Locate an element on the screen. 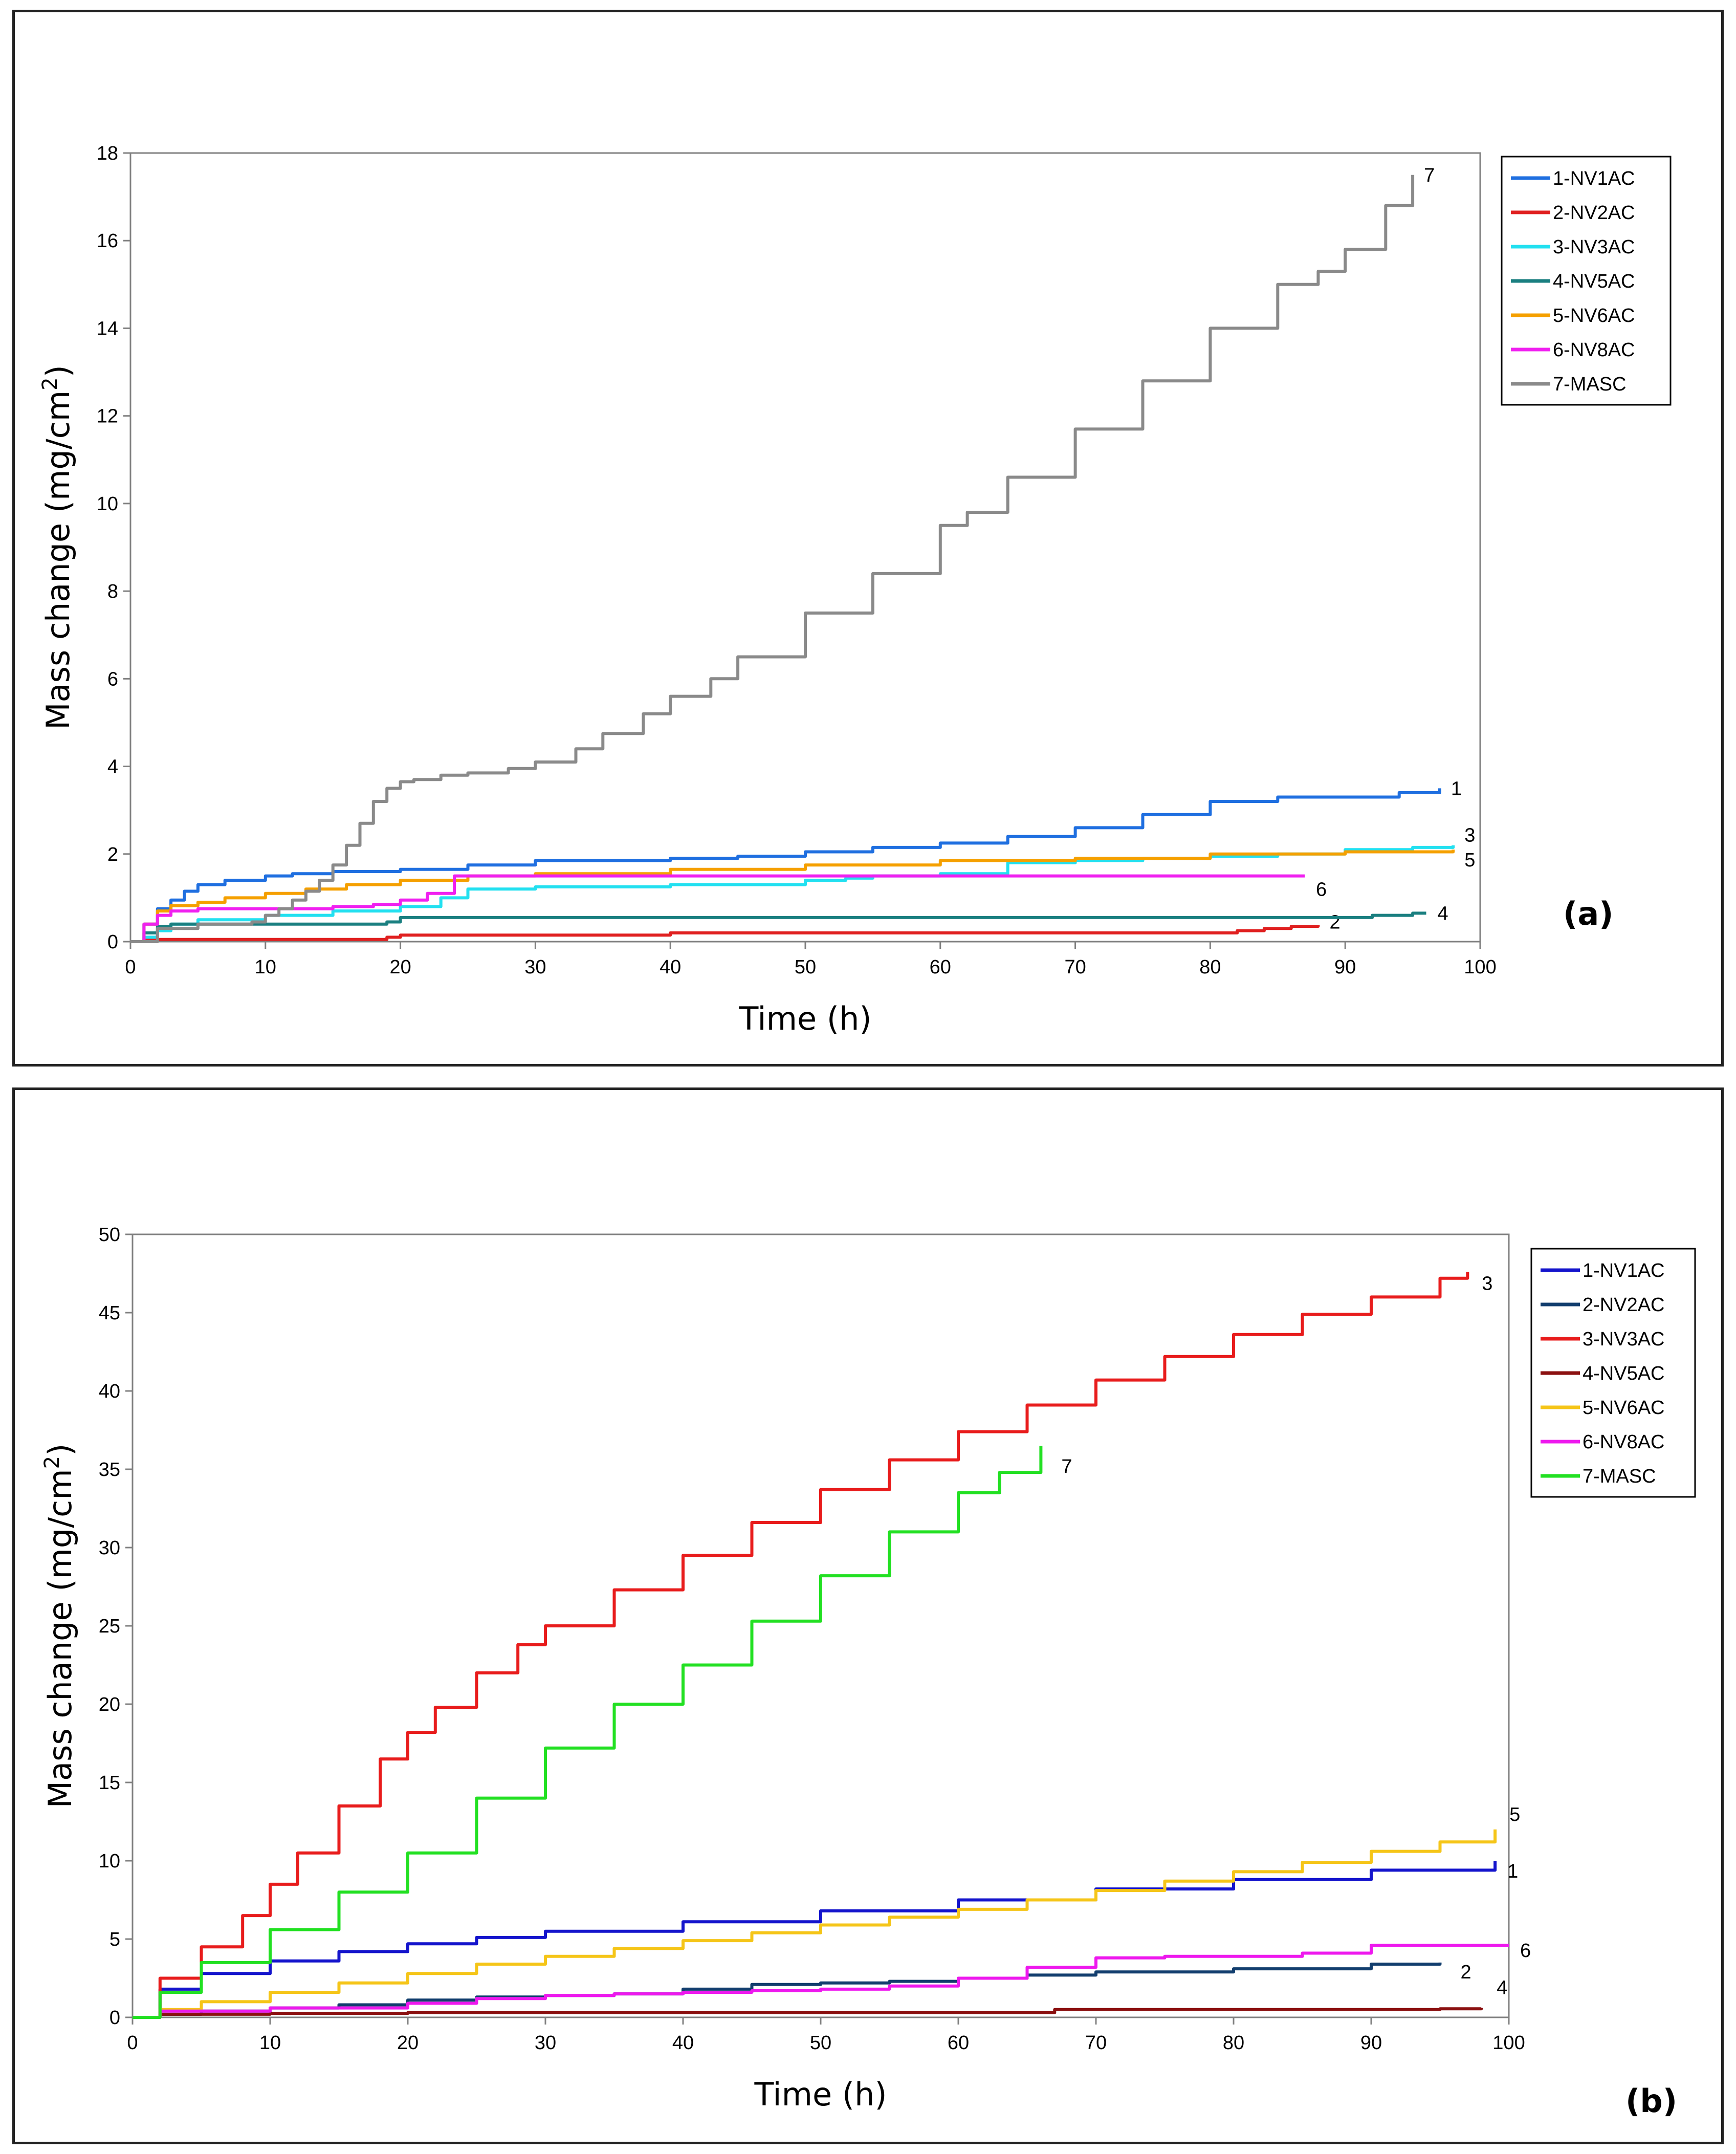 The image size is (1736, 2154). y-tick-label: 8 is located at coordinates (112, 591).